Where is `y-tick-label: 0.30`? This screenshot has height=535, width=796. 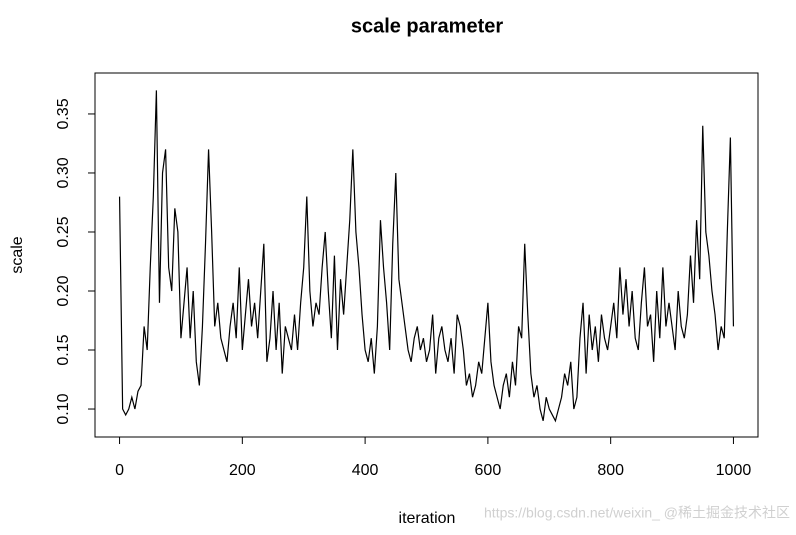
y-tick-label: 0.30 is located at coordinates (63, 172).